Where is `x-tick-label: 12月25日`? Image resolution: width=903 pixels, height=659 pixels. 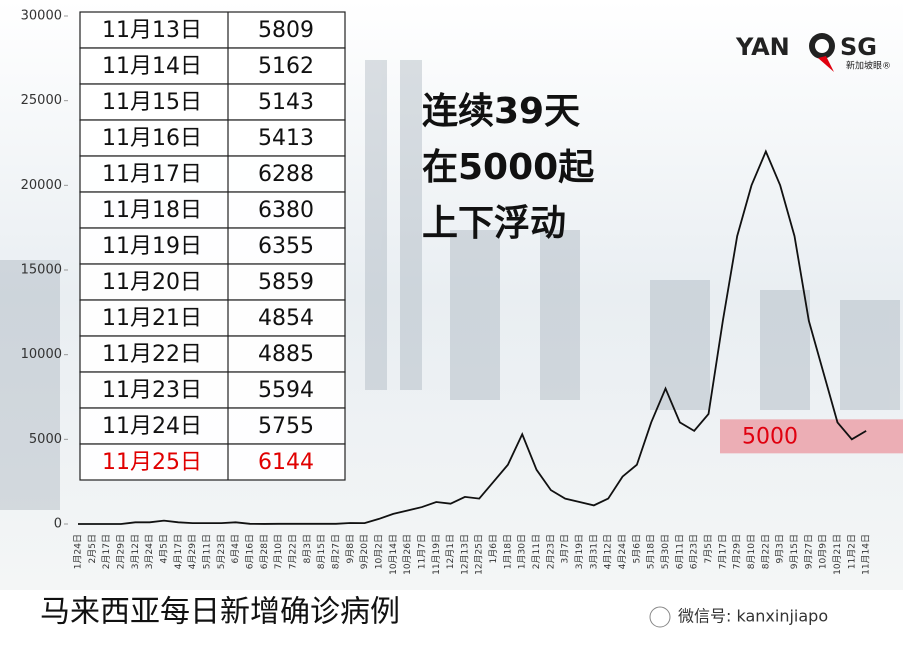
x-tick-label: 12月25日 is located at coordinates (479, 554).